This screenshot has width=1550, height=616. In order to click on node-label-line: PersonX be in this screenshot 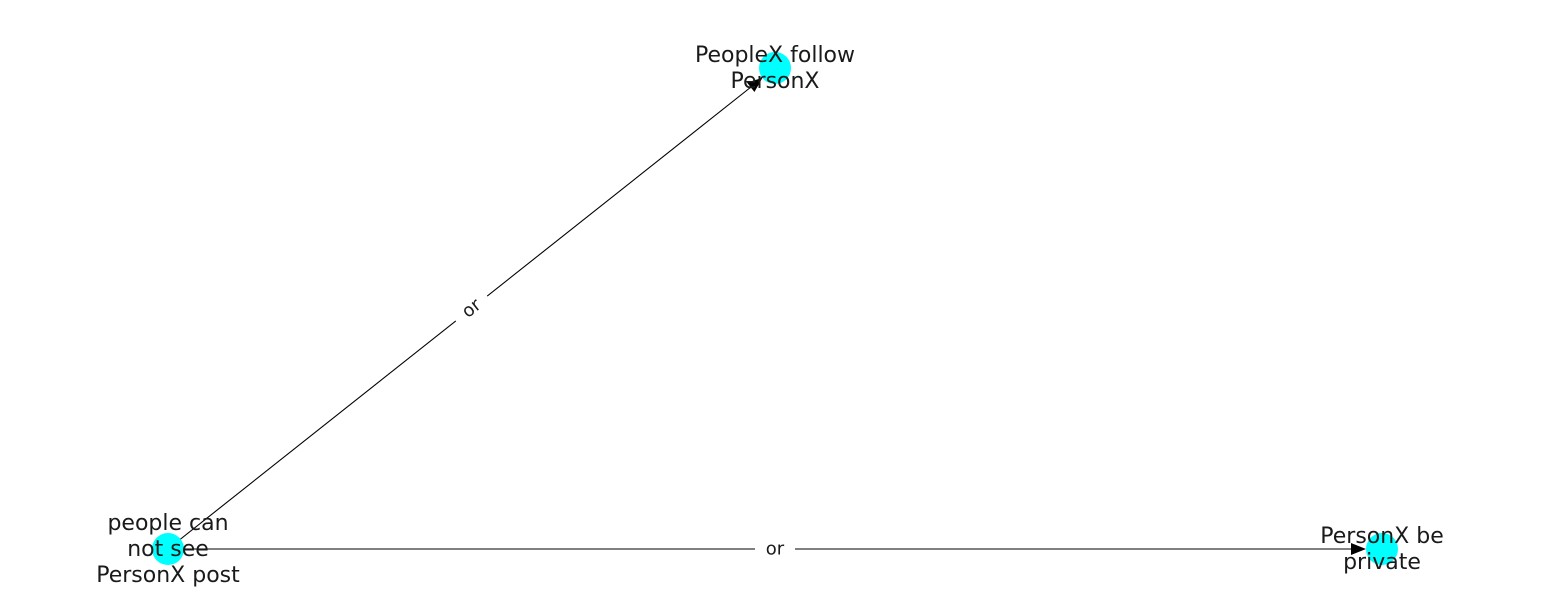, I will do `click(1382, 536)`.